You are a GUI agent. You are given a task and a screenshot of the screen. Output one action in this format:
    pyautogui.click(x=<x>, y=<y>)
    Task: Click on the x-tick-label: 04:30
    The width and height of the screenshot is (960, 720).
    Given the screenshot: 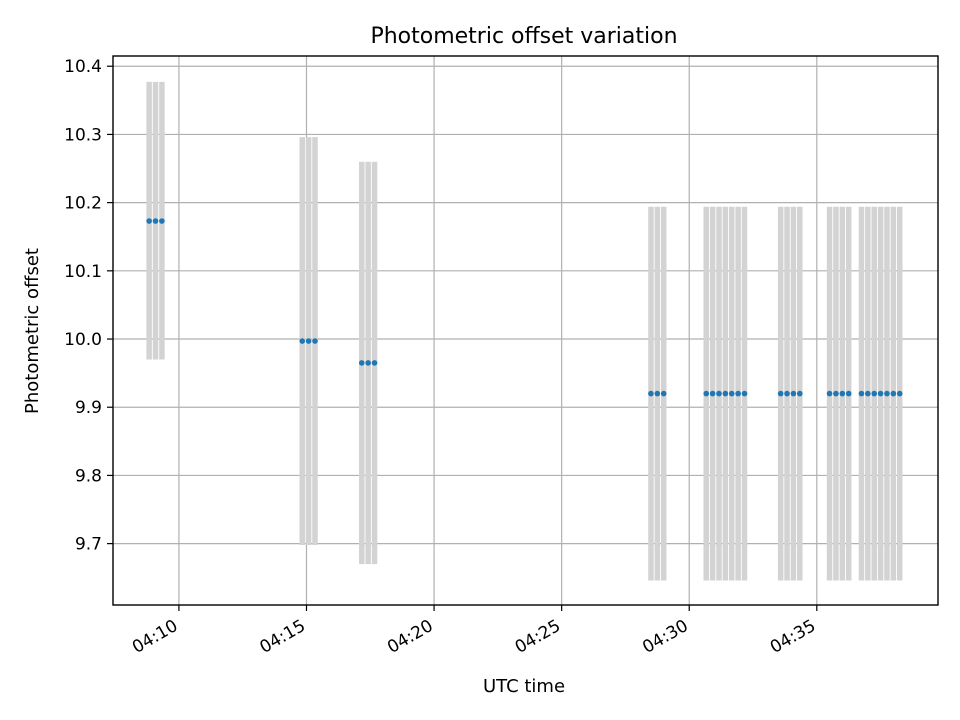 What is the action you would take?
    pyautogui.click(x=665, y=637)
    